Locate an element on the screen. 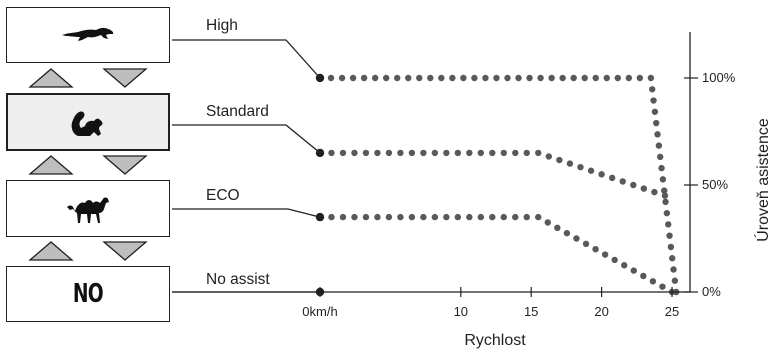 The image size is (774, 349). x-tick-label: 10 is located at coordinates (461, 311).